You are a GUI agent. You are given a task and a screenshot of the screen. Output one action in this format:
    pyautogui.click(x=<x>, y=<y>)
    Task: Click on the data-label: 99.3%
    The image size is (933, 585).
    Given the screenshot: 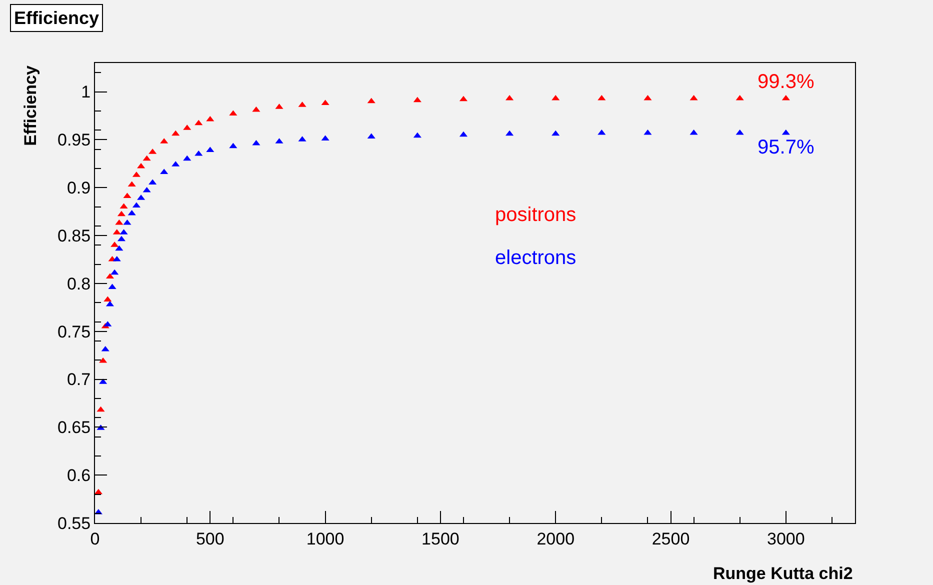 What is the action you would take?
    pyautogui.click(x=786, y=82)
    